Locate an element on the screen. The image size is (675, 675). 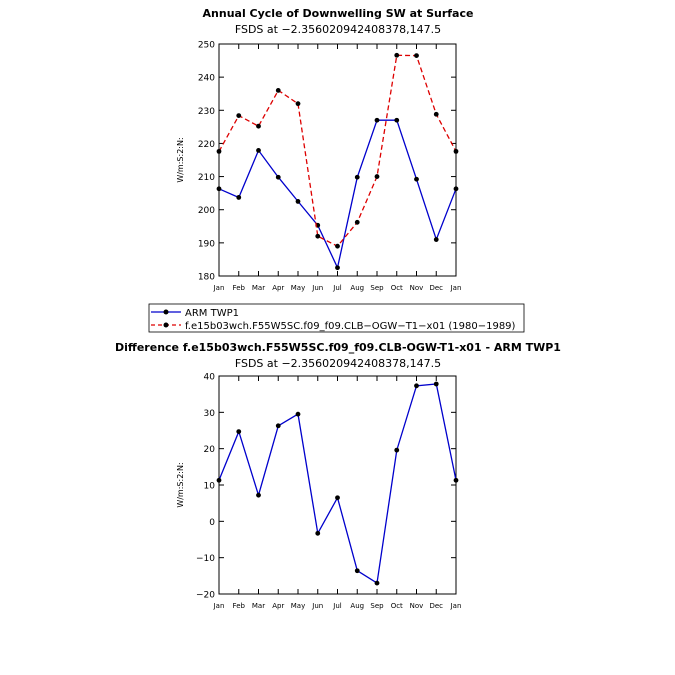
bottom-chart-frame is located at coordinates (337, 485).